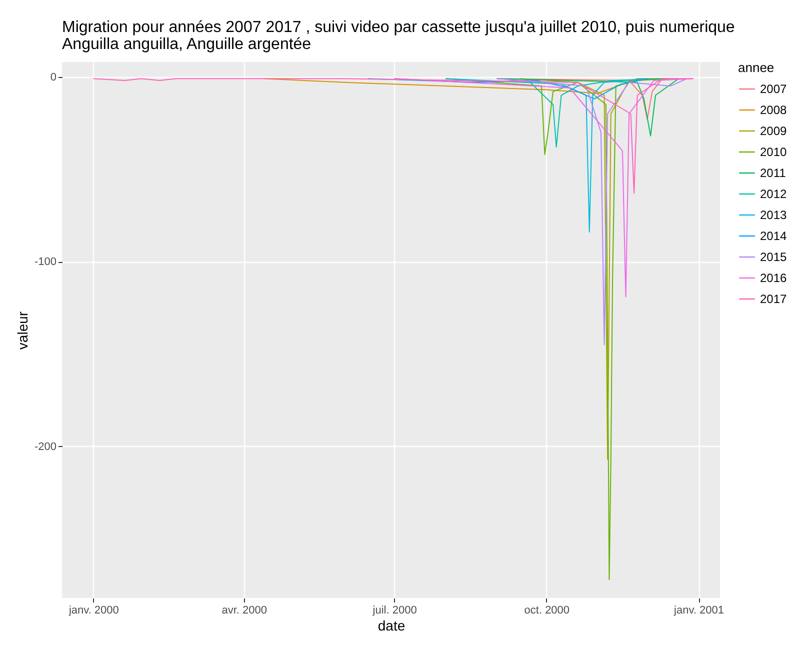  I want to click on legend-label: 2016, so click(774, 278).